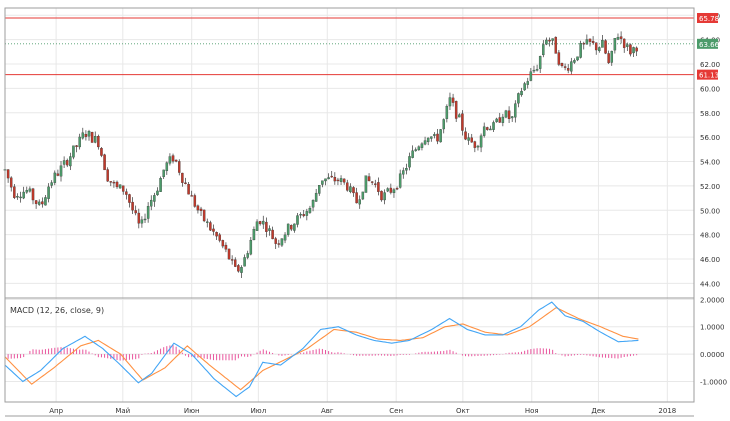  Describe the element at coordinates (709, 76) in the screenshot. I see `support-badge: 61.13` at that location.